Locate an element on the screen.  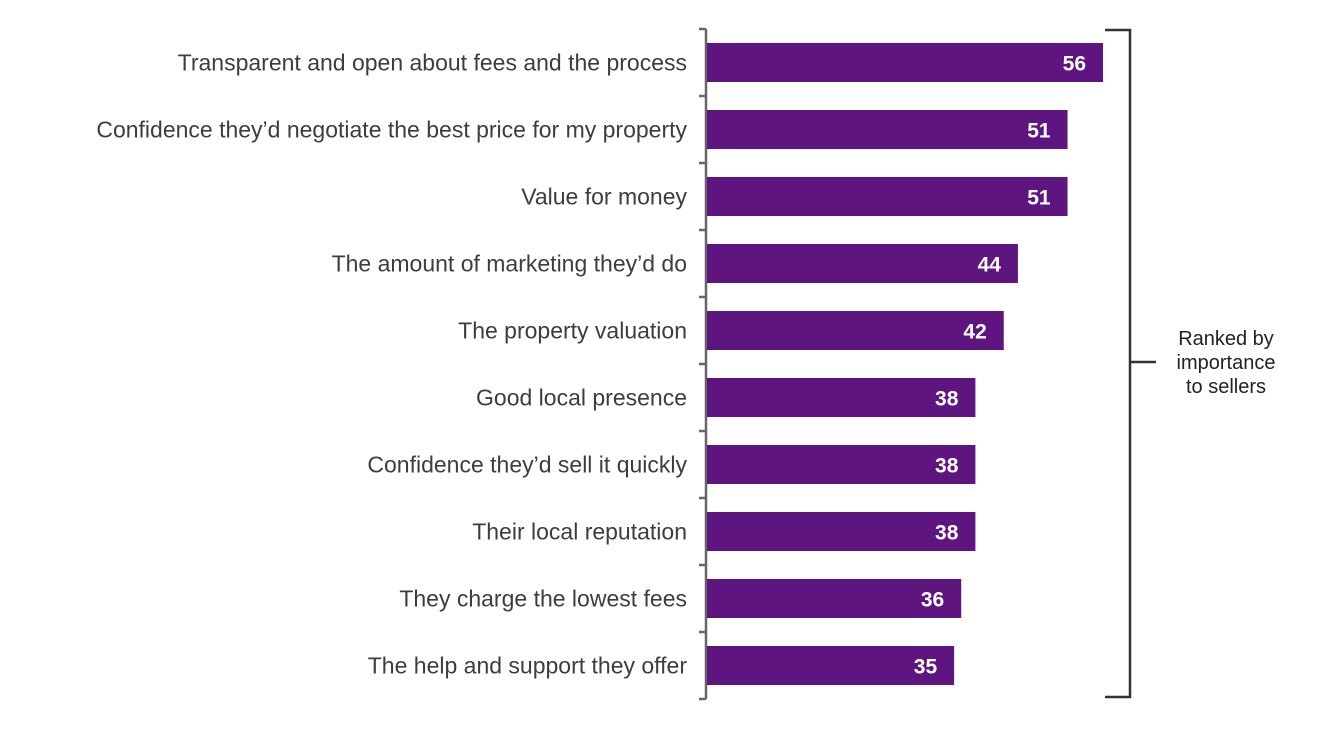
data-label: 35 is located at coordinates (926, 667).